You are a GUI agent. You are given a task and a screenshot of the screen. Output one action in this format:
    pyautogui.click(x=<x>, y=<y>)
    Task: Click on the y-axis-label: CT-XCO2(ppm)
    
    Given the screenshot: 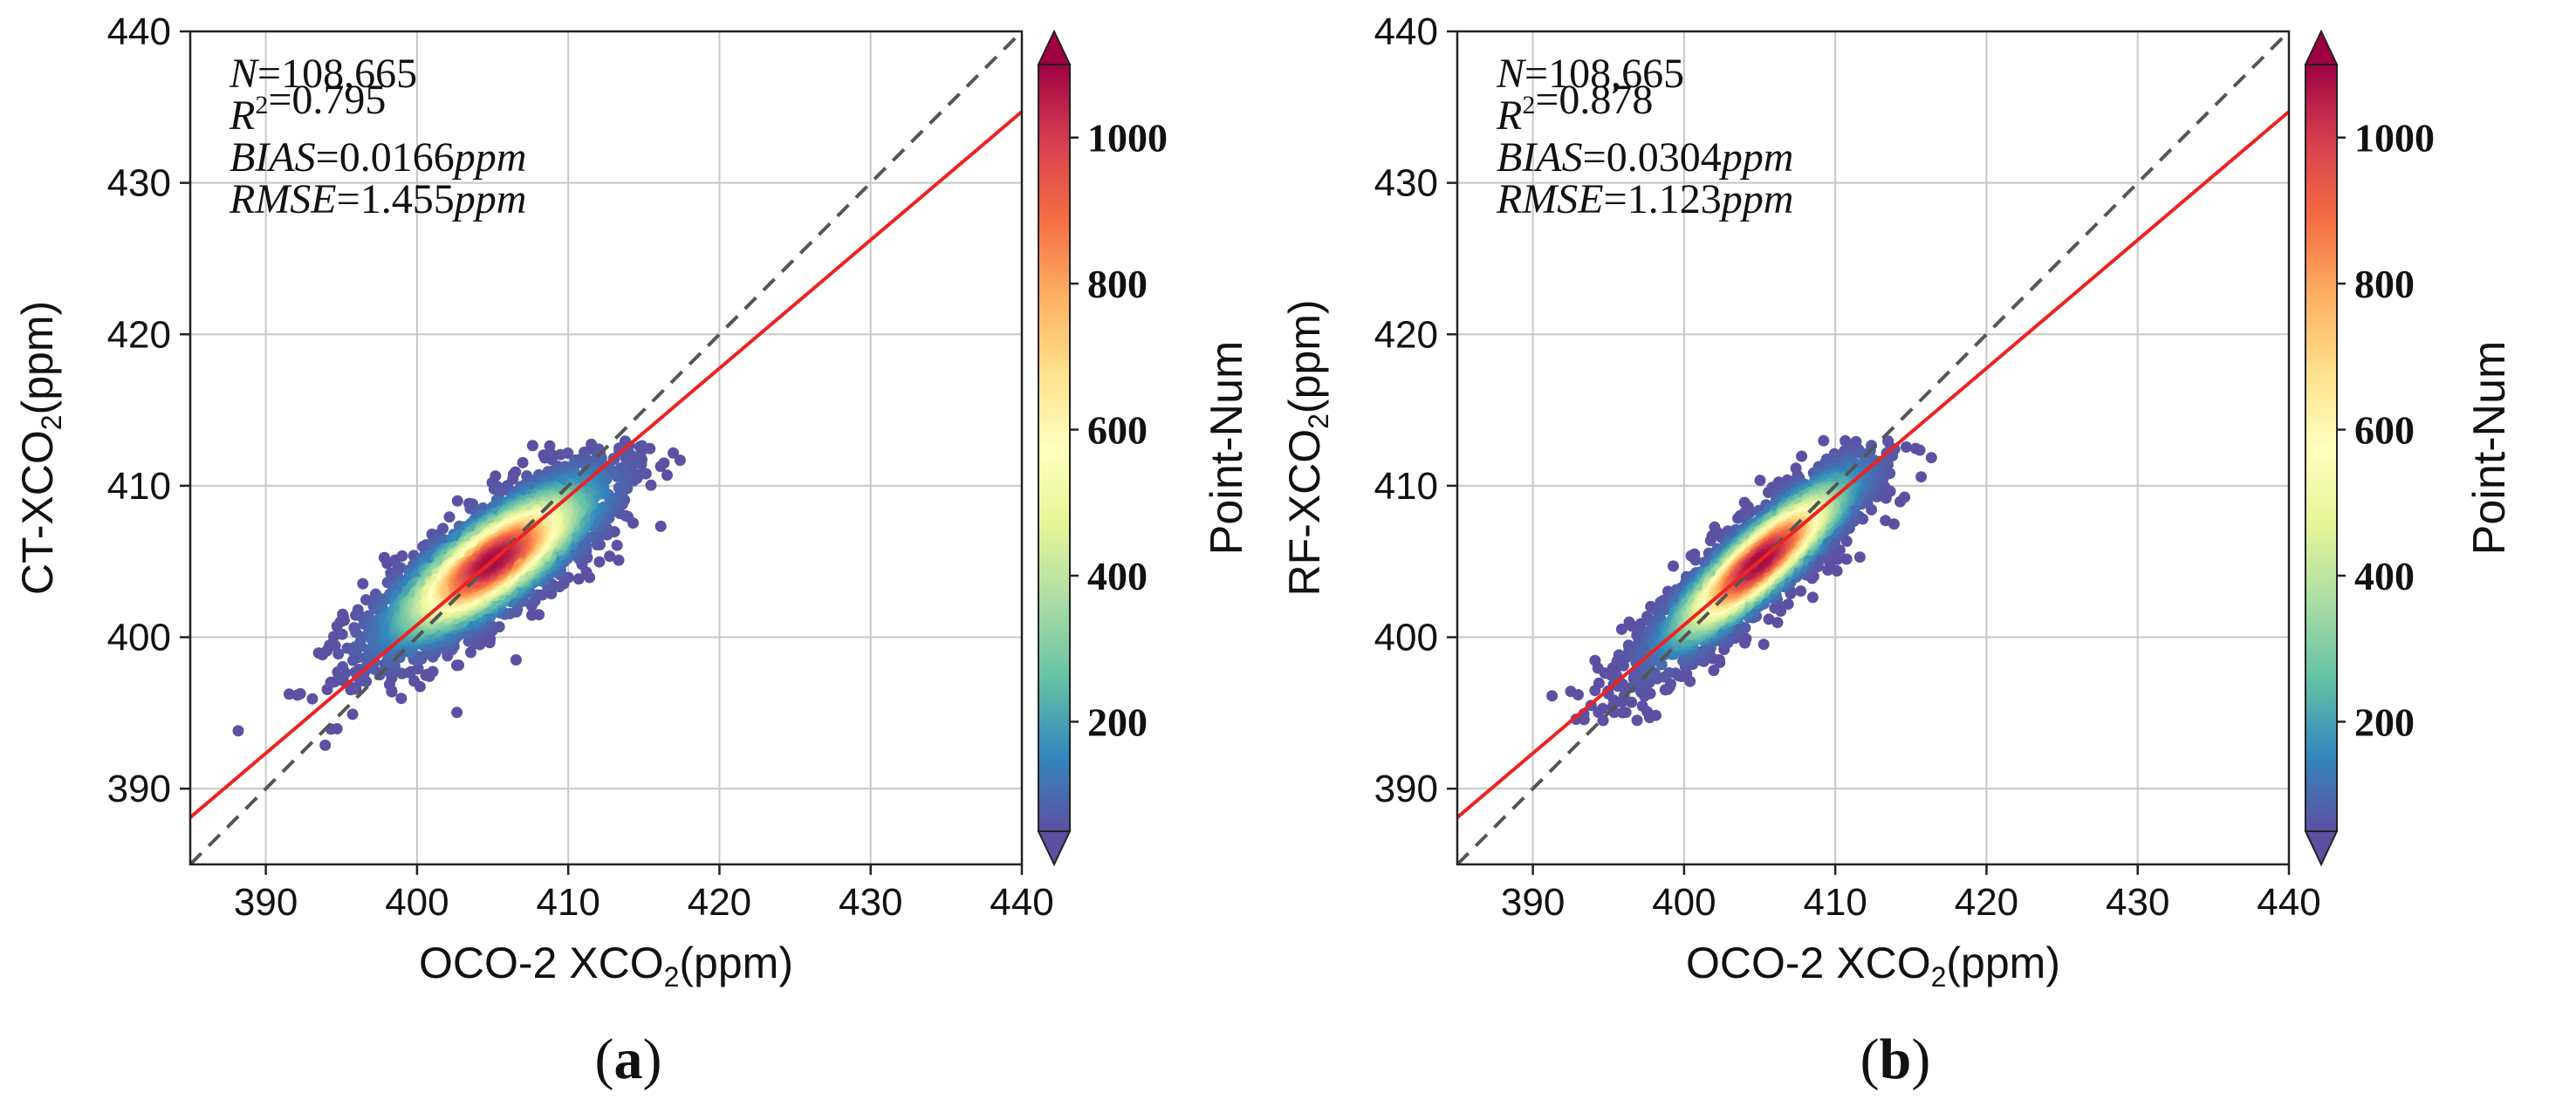 What is the action you would take?
    pyautogui.click(x=40, y=448)
    